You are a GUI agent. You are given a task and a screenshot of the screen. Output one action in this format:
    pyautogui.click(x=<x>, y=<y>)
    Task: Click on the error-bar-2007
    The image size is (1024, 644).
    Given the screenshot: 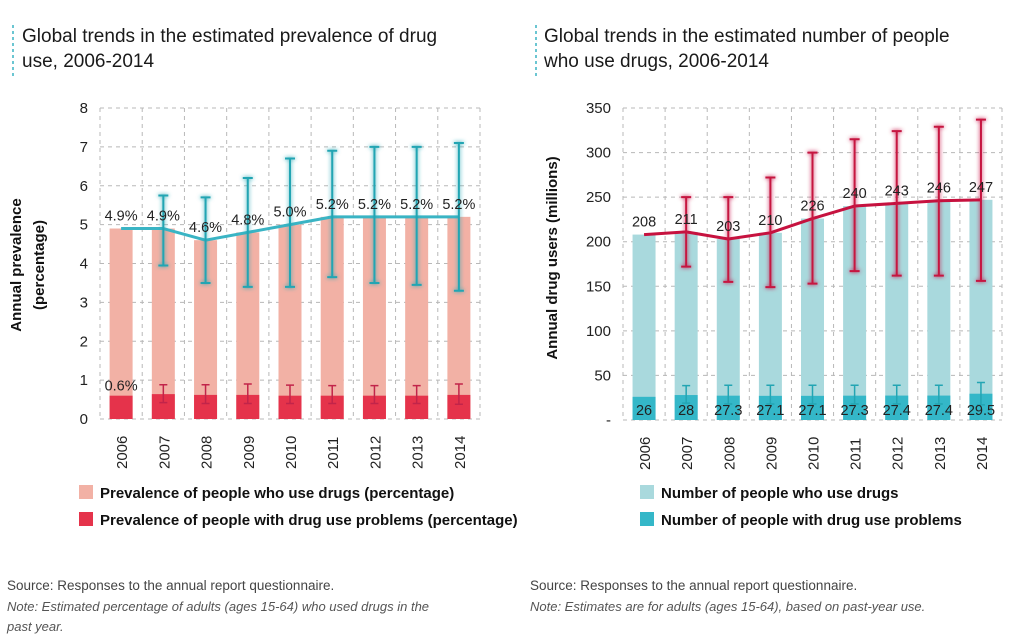 What is the action you would take?
    pyautogui.click(x=686, y=232)
    